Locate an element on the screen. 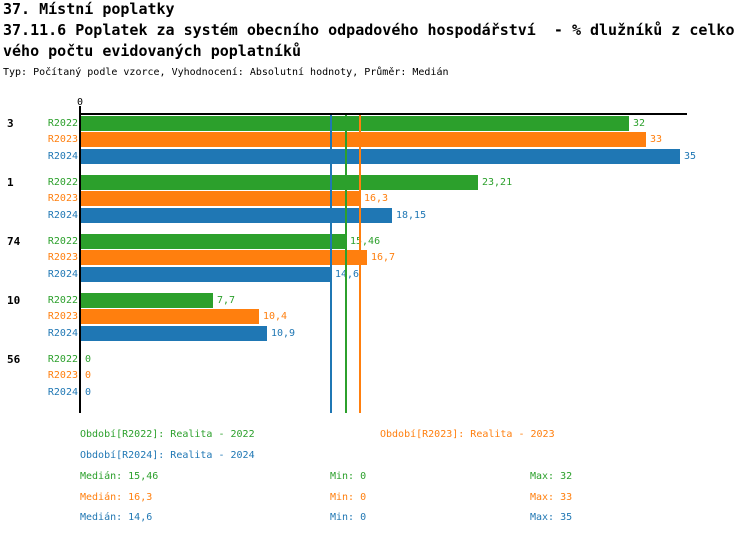  legend-item-r2023: Období[R2023]: Realita - 2023 is located at coordinates (467, 434).